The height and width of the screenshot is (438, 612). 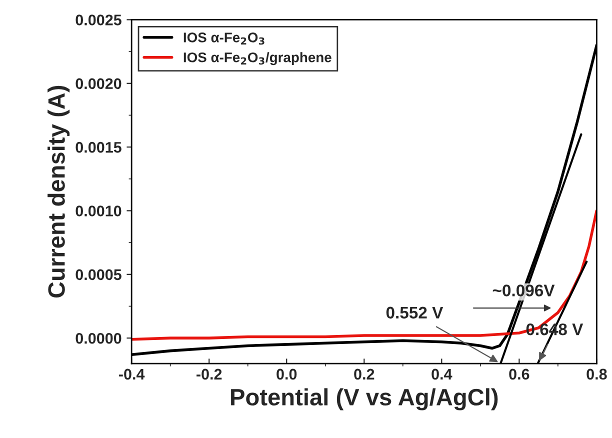 What do you see at coordinates (415, 312) in the screenshot?
I see `annotation: 0.552 V` at bounding box center [415, 312].